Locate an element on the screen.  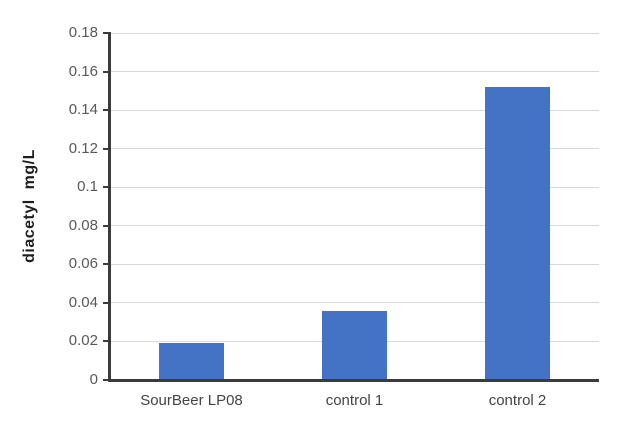
y-axis-tick-label: 0 is located at coordinates (93, 379).